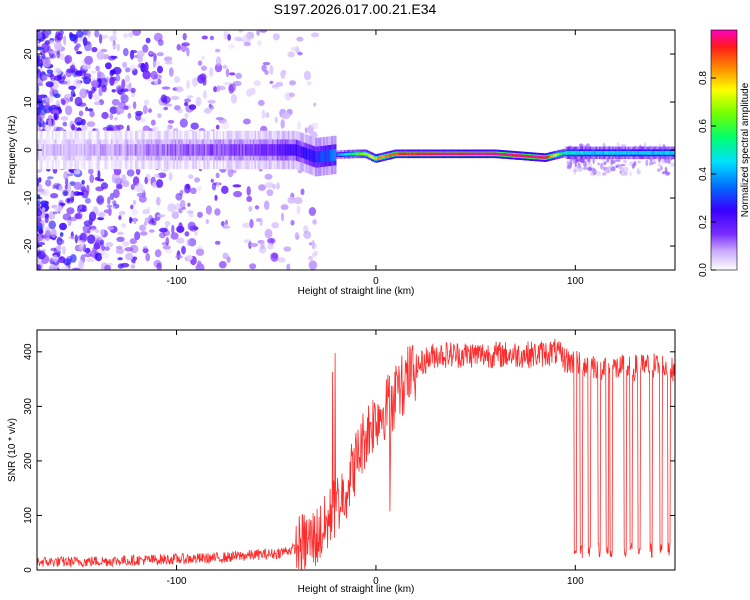  What do you see at coordinates (28, 351) in the screenshot?
I see `snr-ytick-label: 400` at bounding box center [28, 351].